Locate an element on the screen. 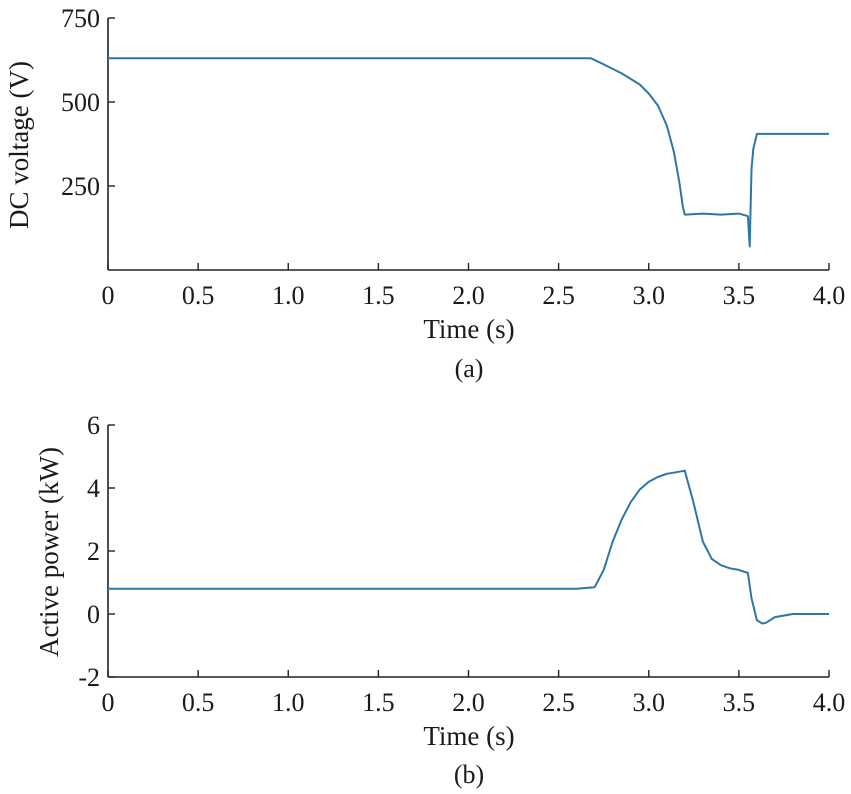 This screenshot has height=794, width=851. y-axis-label: DC voltage (V) is located at coordinates (19, 145).